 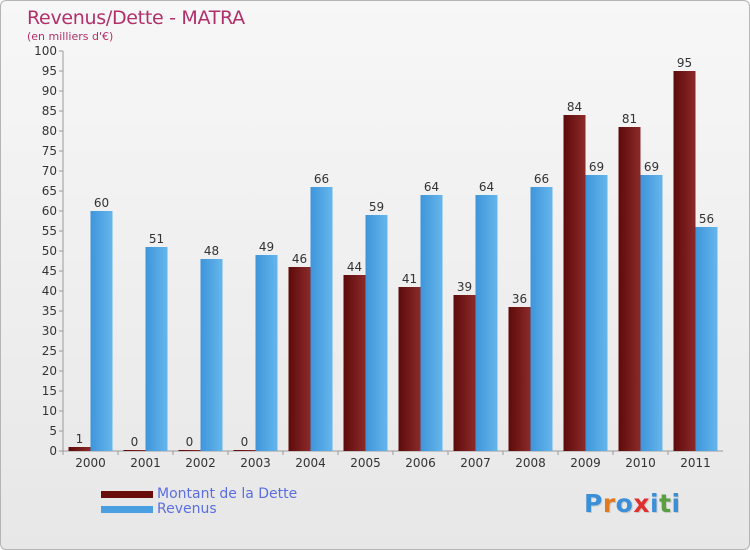 What do you see at coordinates (190, 442) in the screenshot?
I see `data-label-dette-2002: 0` at bounding box center [190, 442].